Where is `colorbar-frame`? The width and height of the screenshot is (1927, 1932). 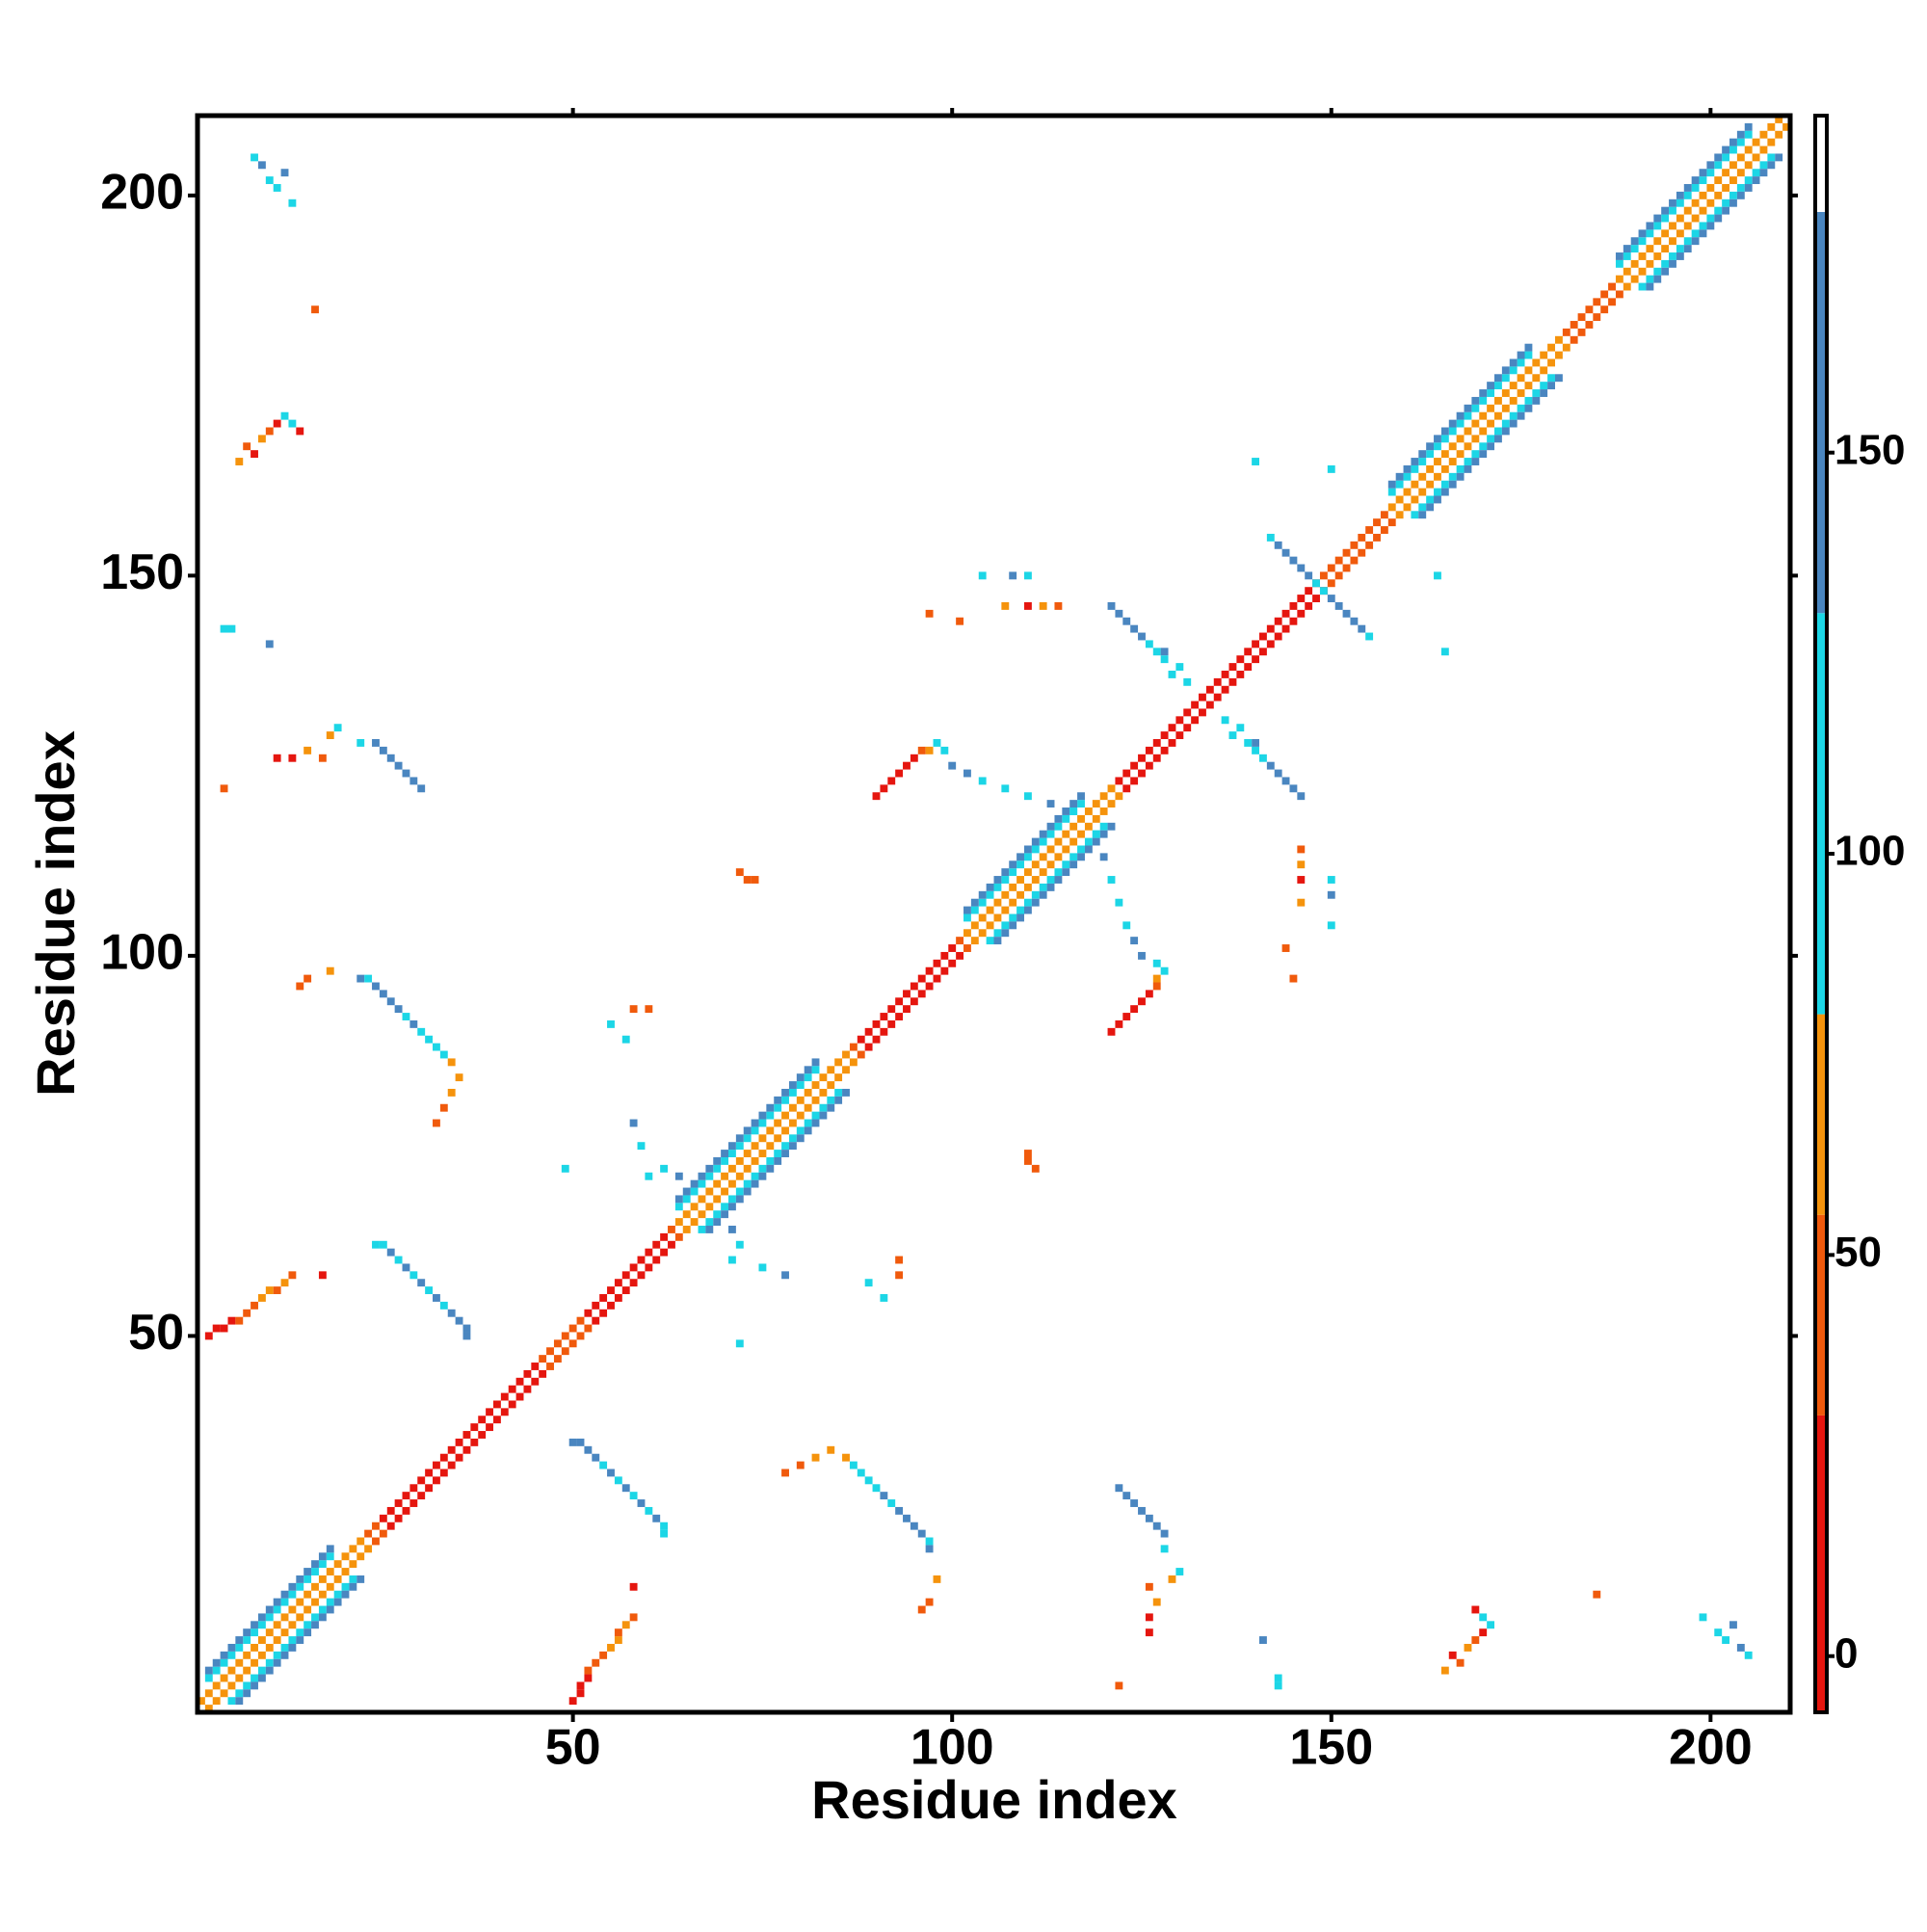 colorbar-frame is located at coordinates (1821, 914).